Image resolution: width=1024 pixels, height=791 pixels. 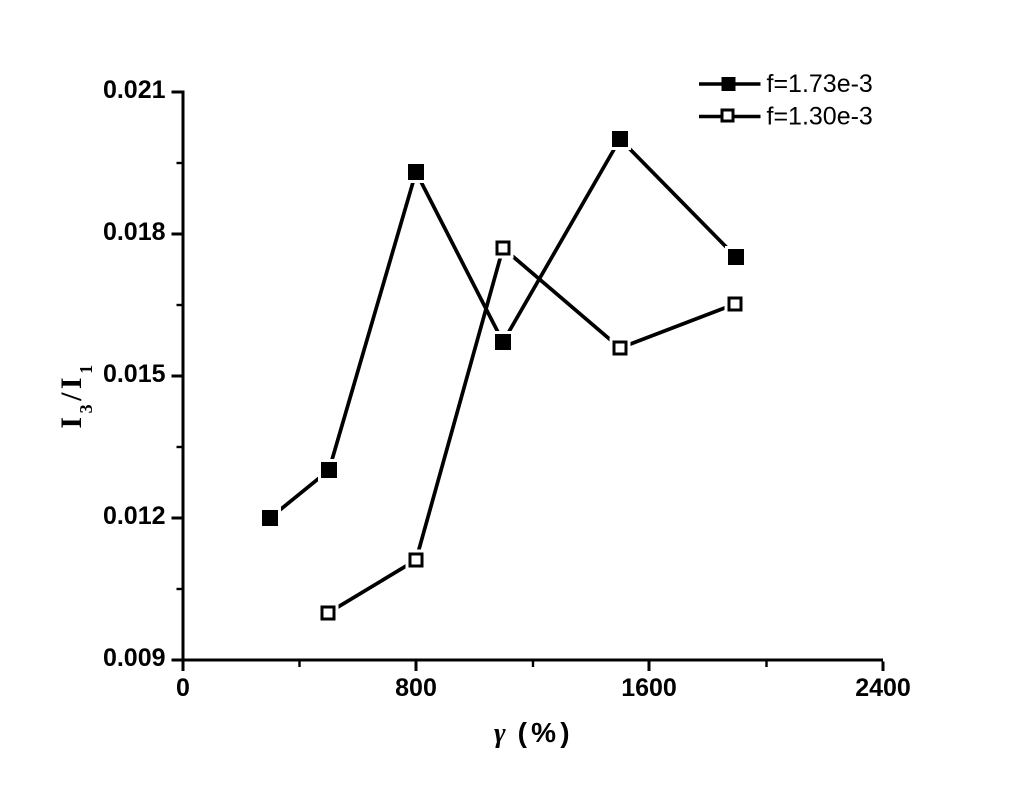 What do you see at coordinates (534, 733) in the screenshot?
I see `svg-text: γ (%)` at bounding box center [534, 733].